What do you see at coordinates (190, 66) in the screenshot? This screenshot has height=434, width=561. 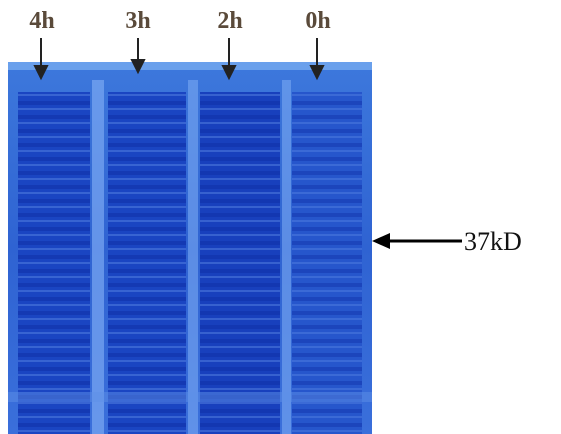 I see `gel-top-edge` at bounding box center [190, 66].